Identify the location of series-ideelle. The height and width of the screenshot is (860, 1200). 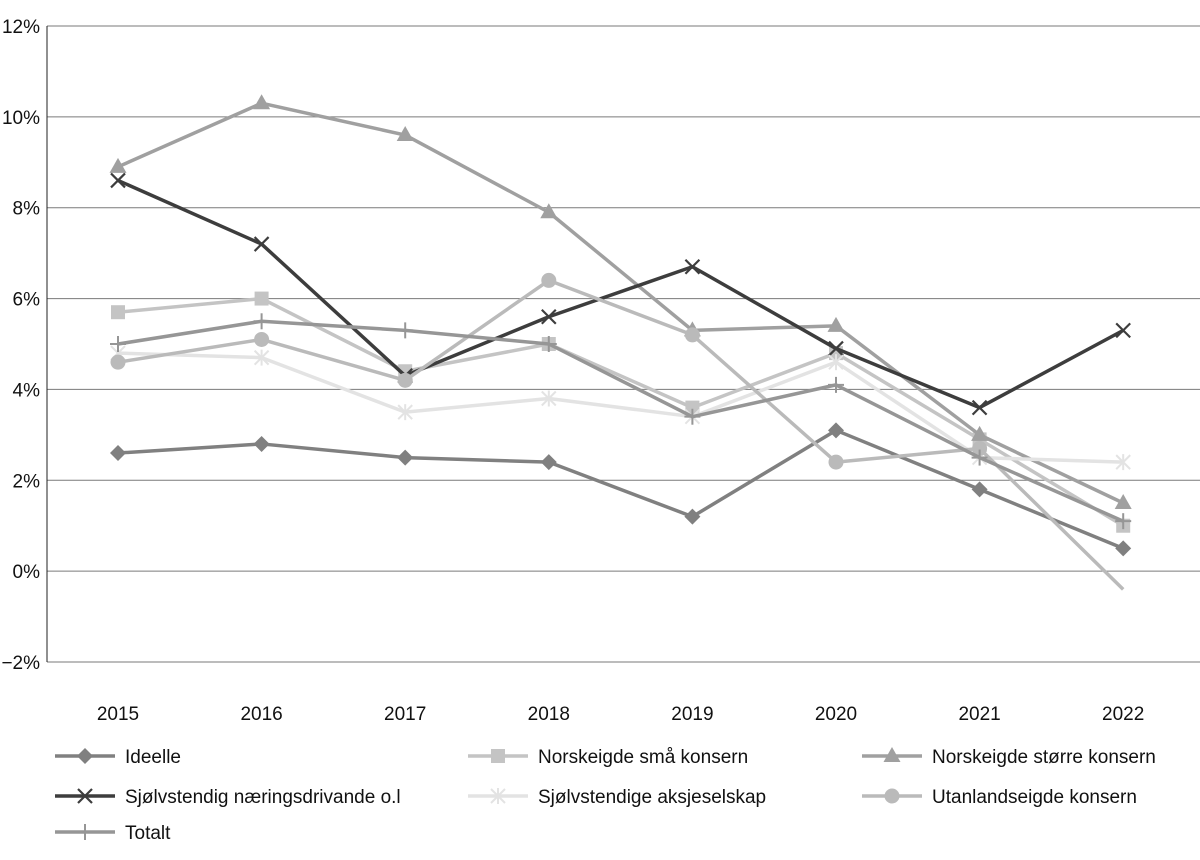
(621, 489).